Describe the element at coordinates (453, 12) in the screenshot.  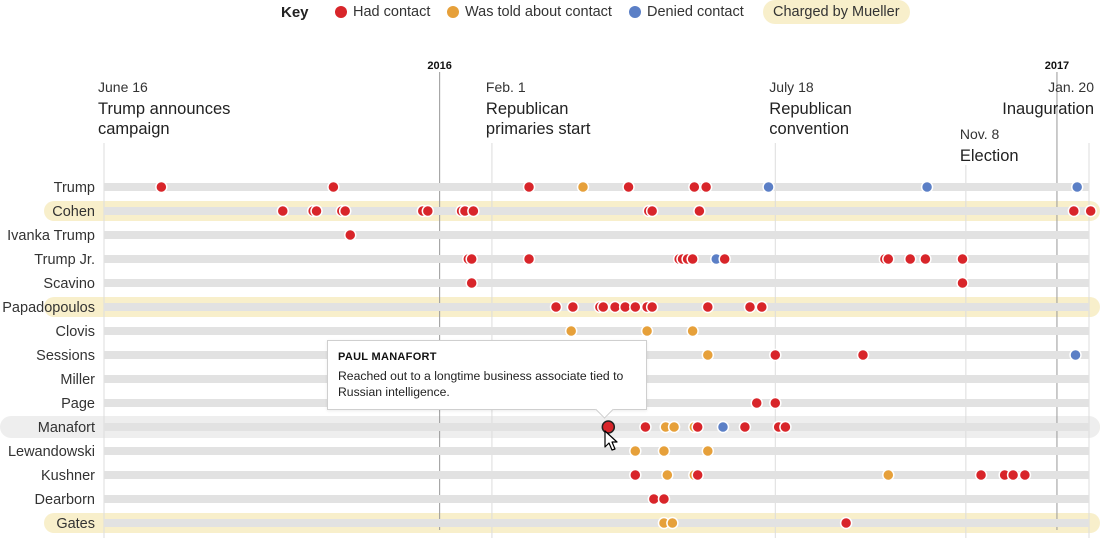
I see `told-about-swatch-icon` at that location.